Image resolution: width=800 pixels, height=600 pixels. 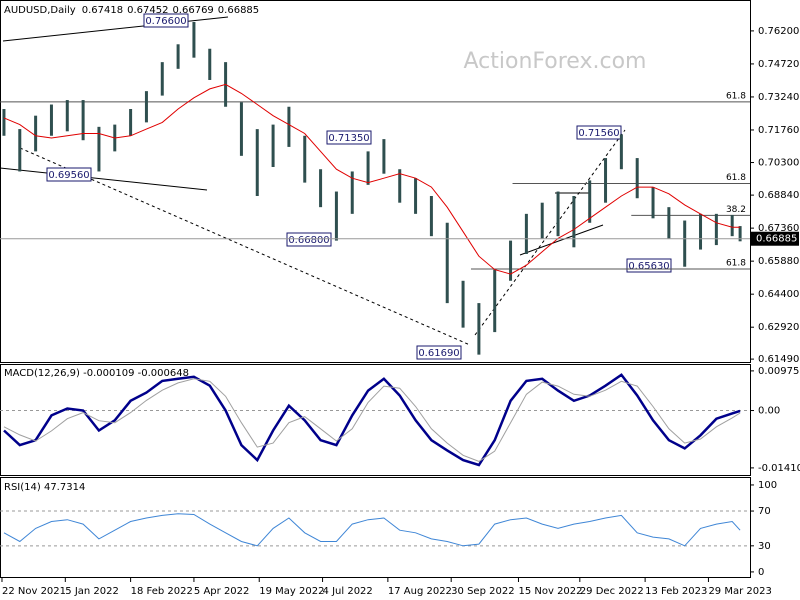 What do you see at coordinates (648, 266) in the screenshot?
I see `annotation: 0.65630` at bounding box center [648, 266].